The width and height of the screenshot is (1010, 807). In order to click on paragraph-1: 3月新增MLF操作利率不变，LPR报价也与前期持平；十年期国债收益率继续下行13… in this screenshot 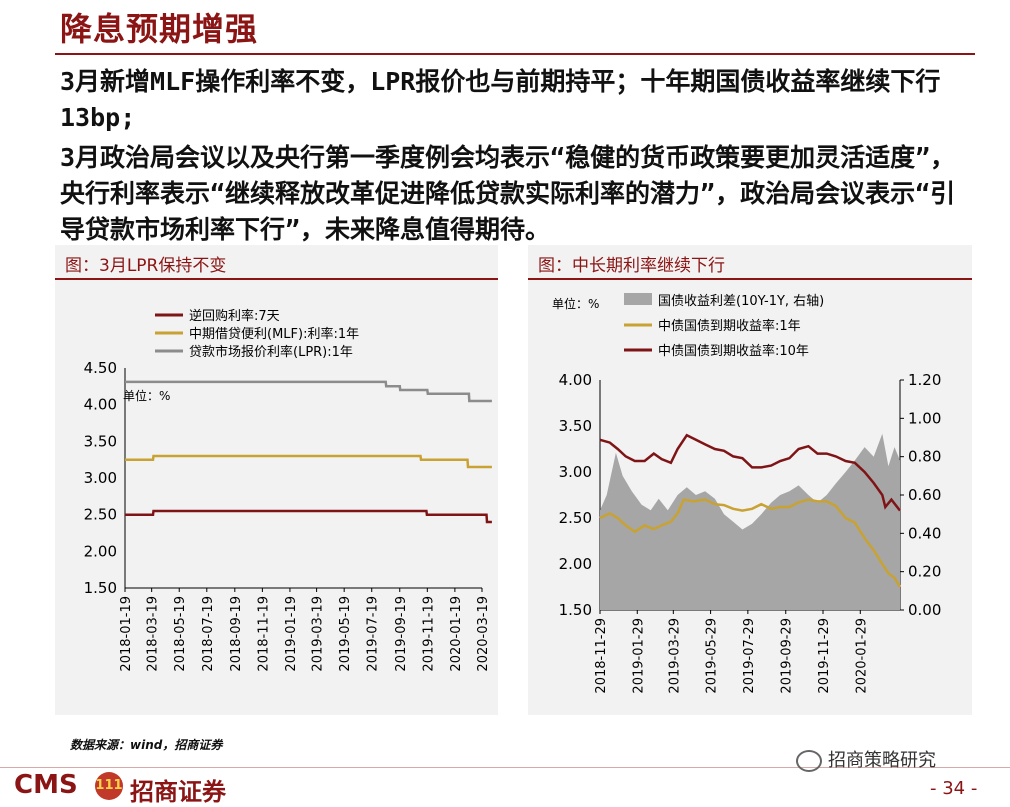, I will do `click(500, 99)`.